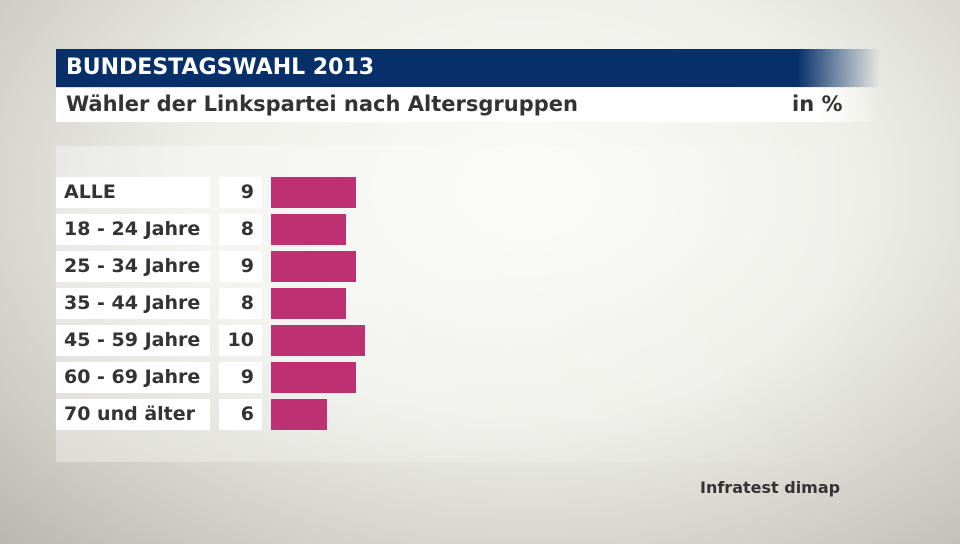 Image resolution: width=960 pixels, height=544 pixels. I want to click on chart-header: BUNDESTAGSWAHL 2013, so click(220, 67).